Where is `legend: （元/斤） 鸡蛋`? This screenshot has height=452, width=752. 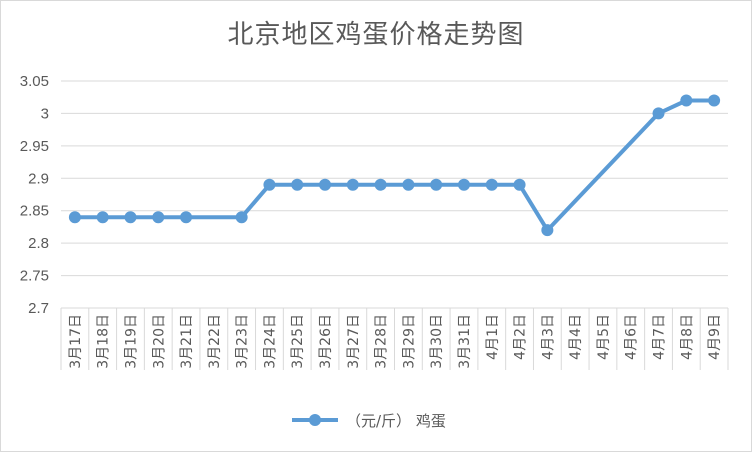
legend: （元/斤） 鸡蛋 is located at coordinates (369, 420).